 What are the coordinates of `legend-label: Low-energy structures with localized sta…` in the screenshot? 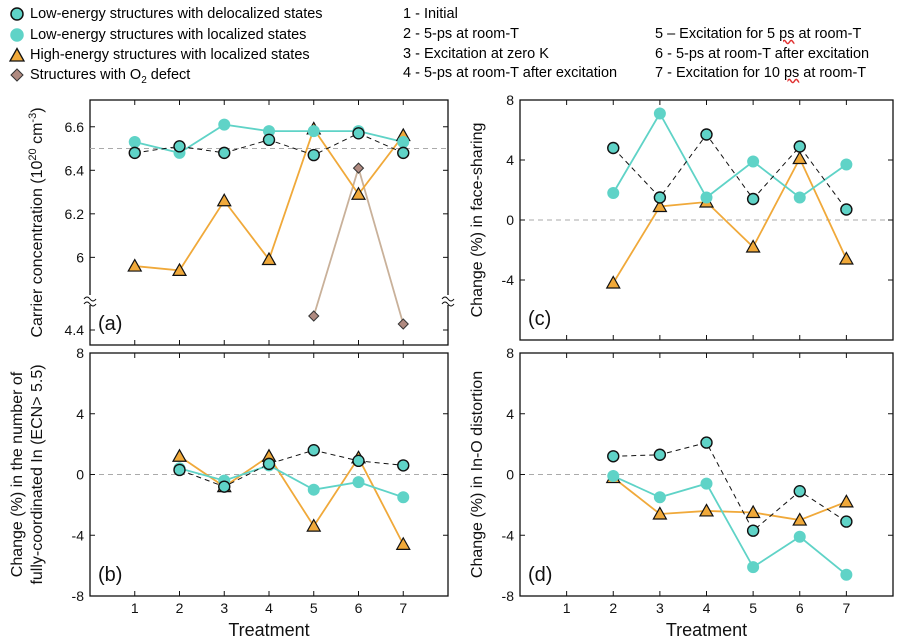 It's located at (168, 35).